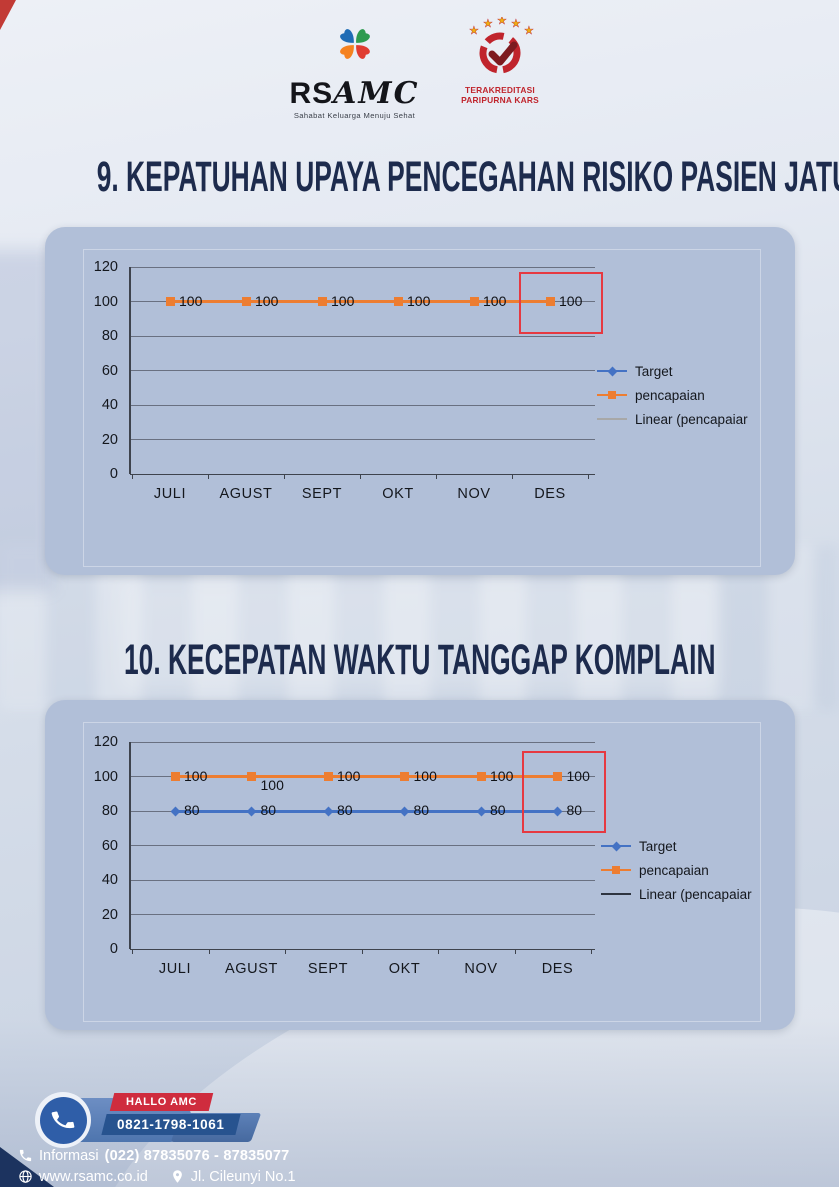  What do you see at coordinates (481, 969) in the screenshot?
I see `x-axis-label: NOV` at bounding box center [481, 969].